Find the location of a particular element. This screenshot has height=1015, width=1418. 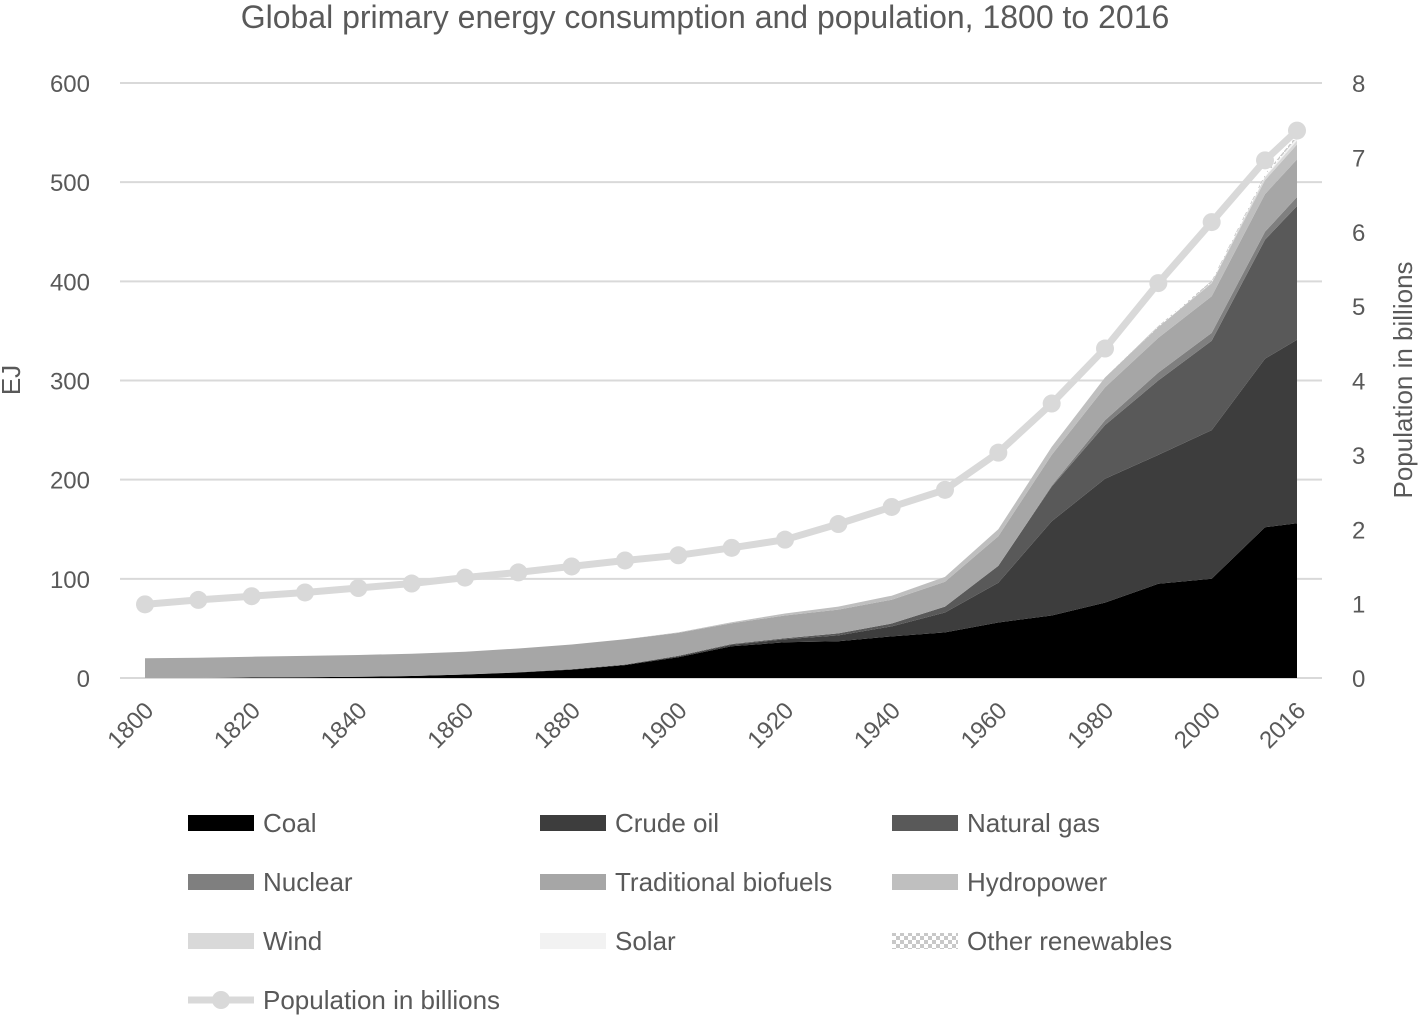

area-coal is located at coordinates (721, 600).